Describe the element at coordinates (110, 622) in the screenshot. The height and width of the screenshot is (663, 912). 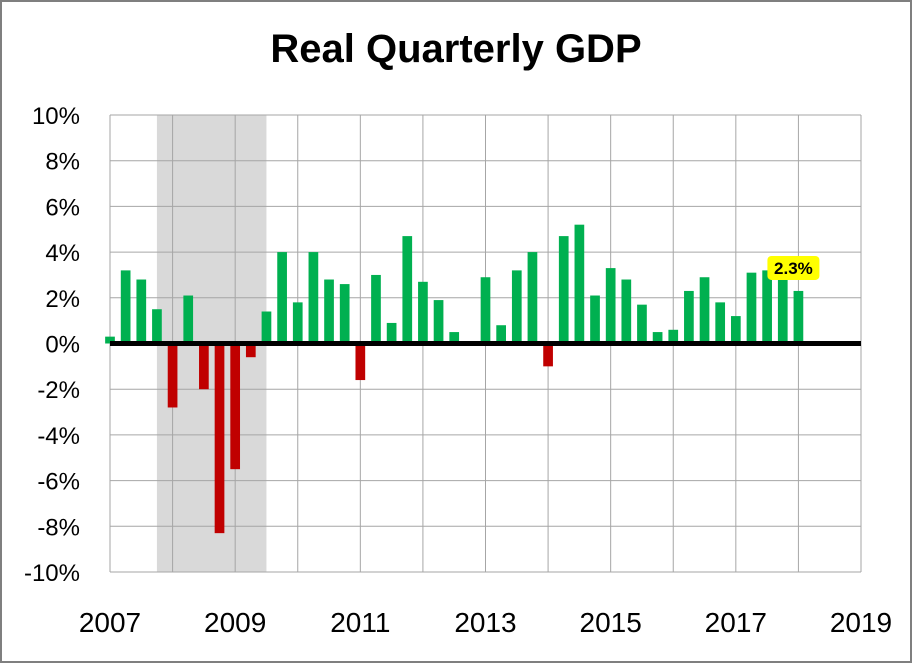
I see `x-tick-label: 2007` at that location.